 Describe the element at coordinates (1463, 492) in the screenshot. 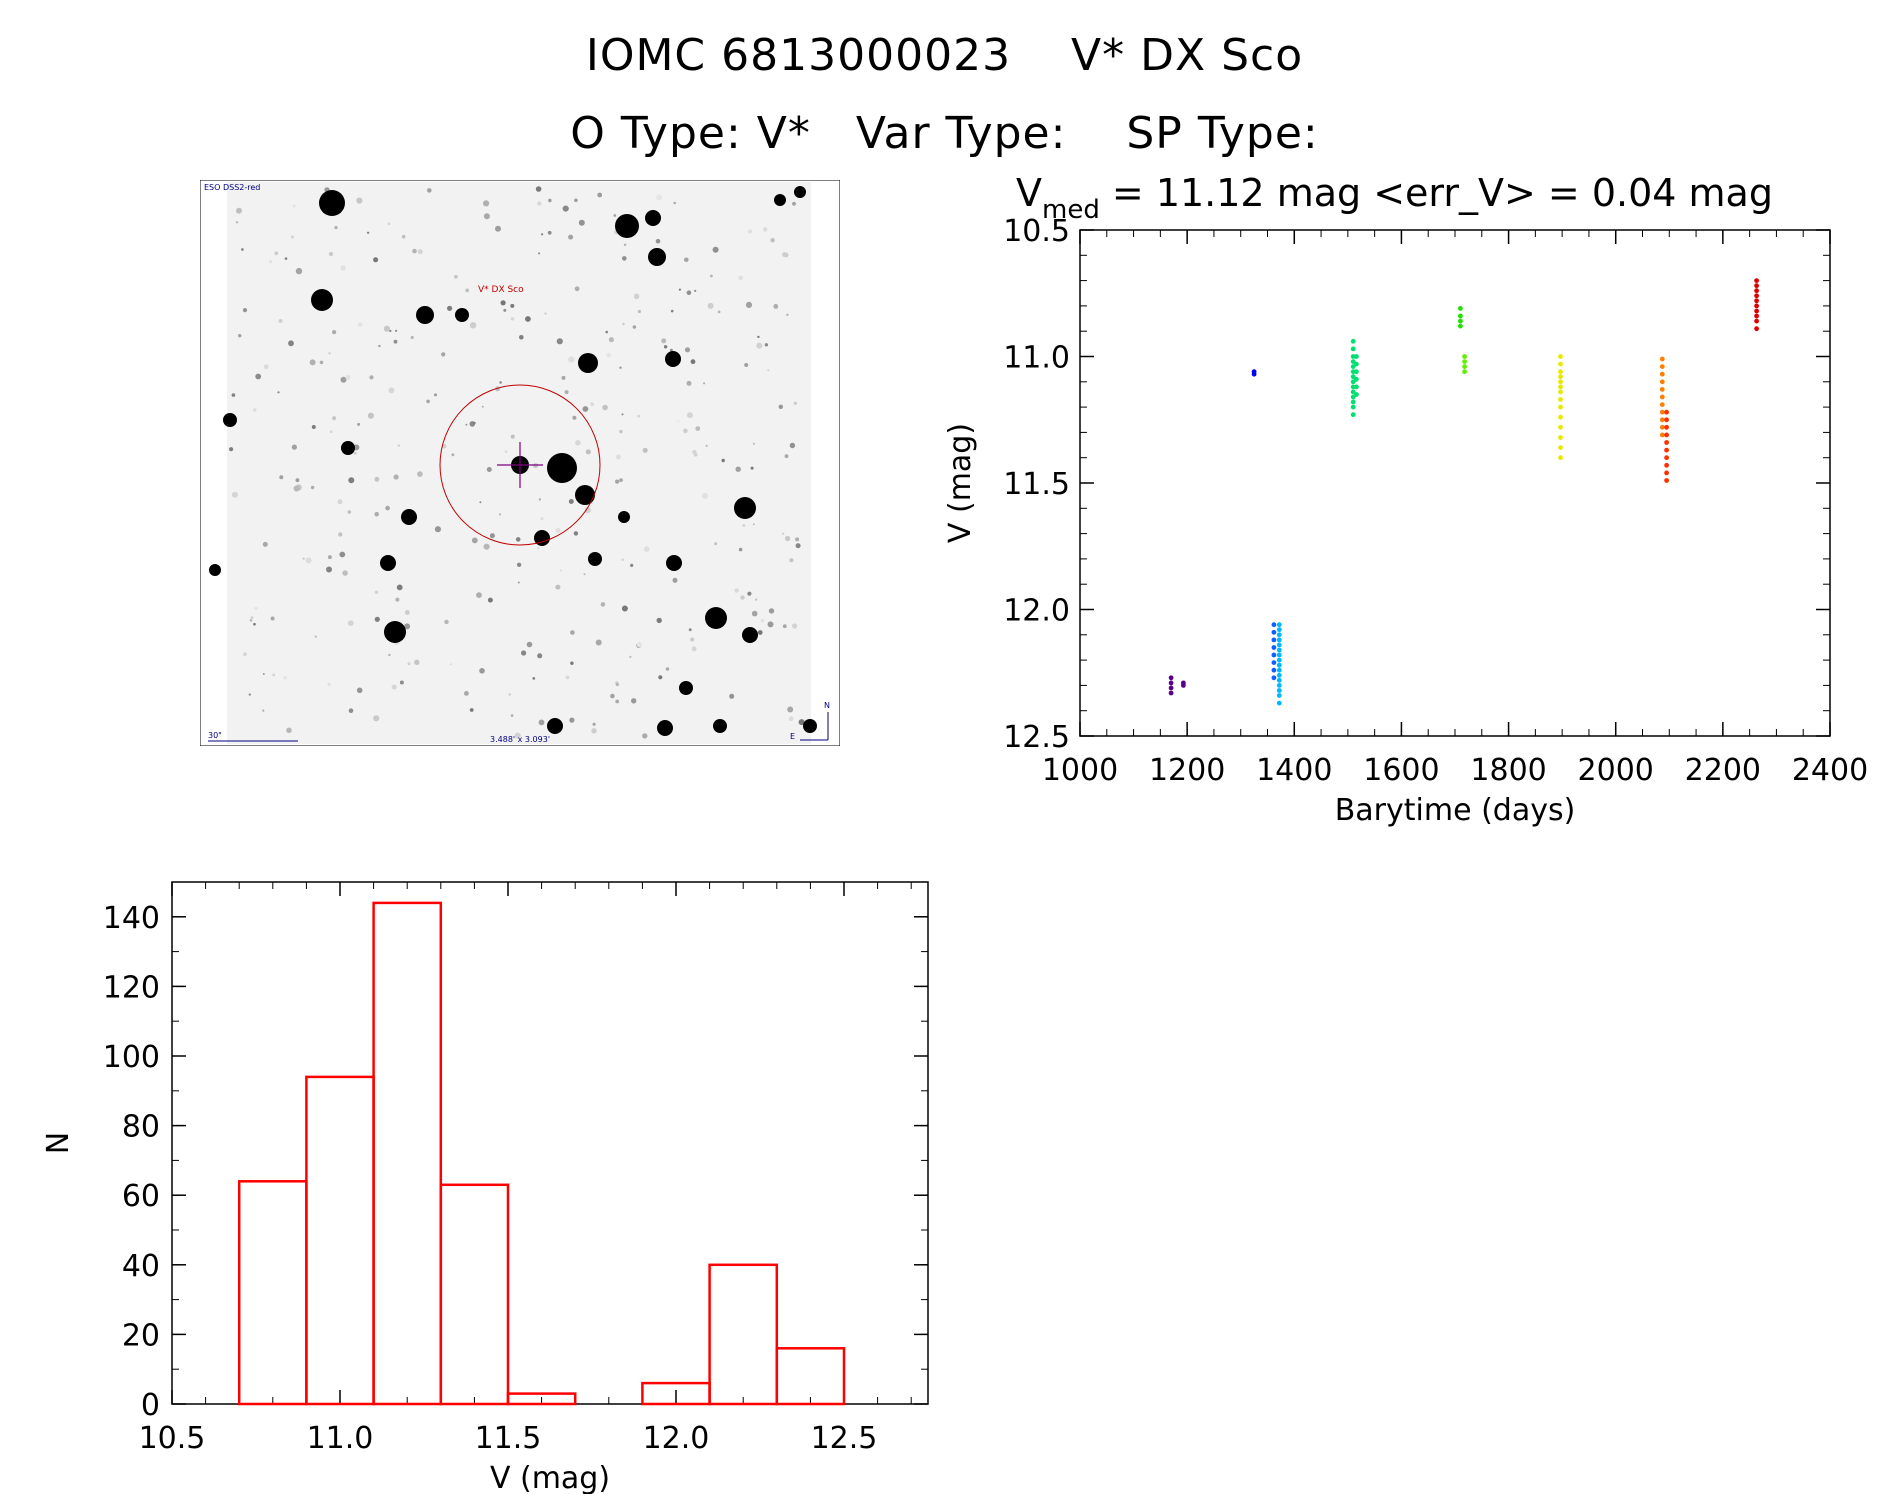

I see `light-curve-points` at that location.